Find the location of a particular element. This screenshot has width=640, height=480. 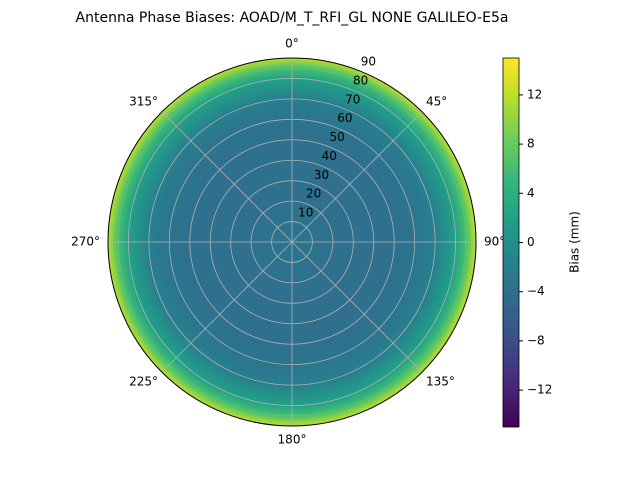

colorbar-label: Bias (mm) is located at coordinates (575, 242).